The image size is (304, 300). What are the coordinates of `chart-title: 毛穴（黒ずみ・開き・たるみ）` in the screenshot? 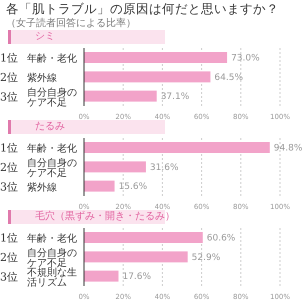 It's located at (104, 217).